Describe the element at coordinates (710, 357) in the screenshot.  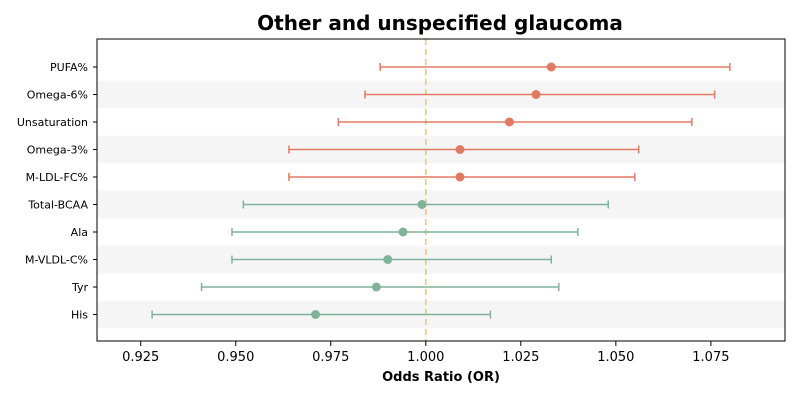
I see `x-tick-label: 1.075` at that location.